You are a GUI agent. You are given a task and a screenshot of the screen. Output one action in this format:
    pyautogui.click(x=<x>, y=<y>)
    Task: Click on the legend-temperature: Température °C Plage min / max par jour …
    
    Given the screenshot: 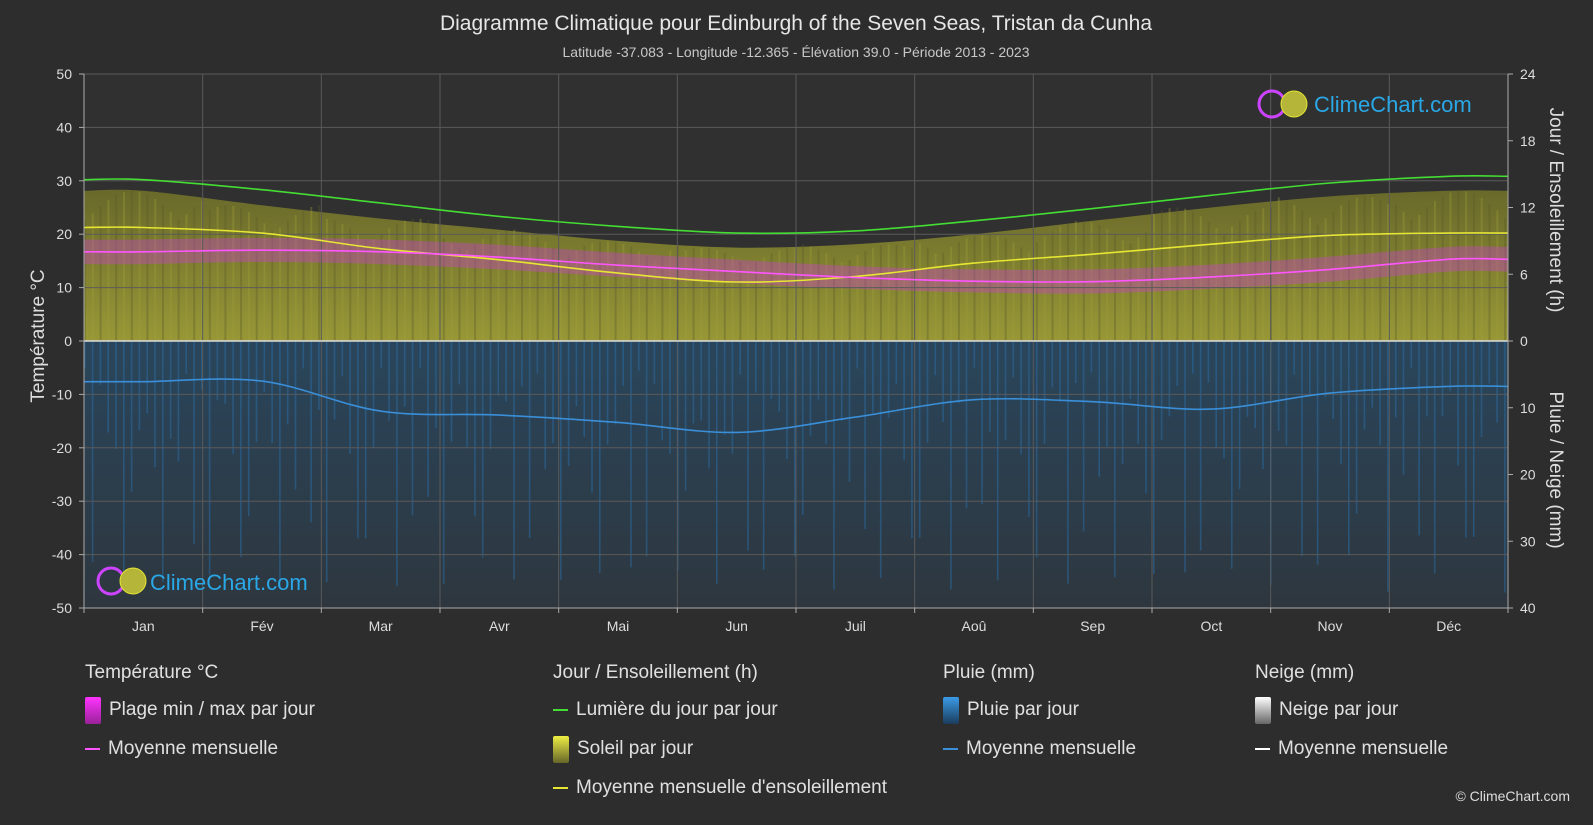 What is the action you would take?
    pyautogui.click(x=200, y=719)
    